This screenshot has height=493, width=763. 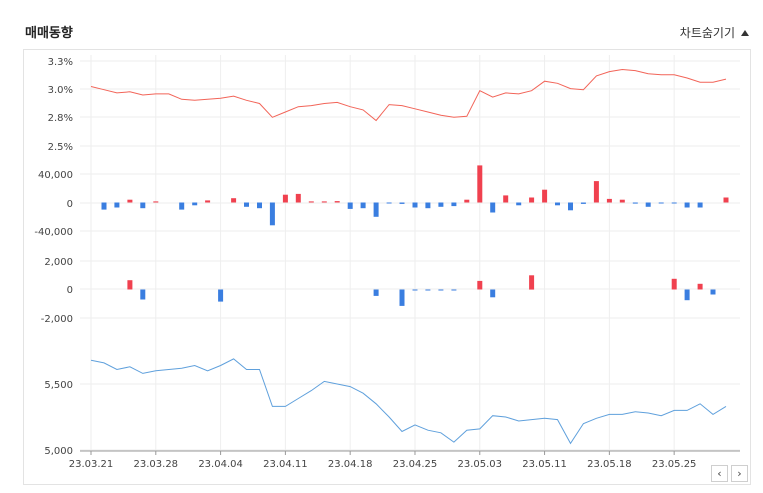 What do you see at coordinates (58, 385) in the screenshot?
I see `y-tick-label: 5,500` at bounding box center [58, 385].